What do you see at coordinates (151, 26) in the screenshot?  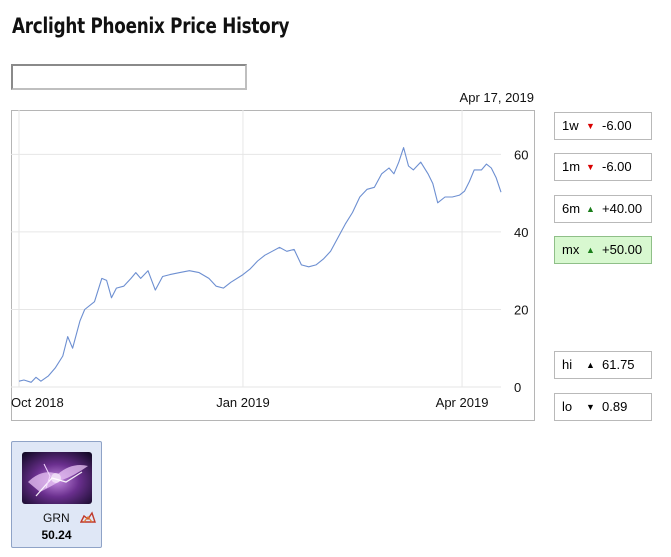 I see `page-title: Arclight Phoenix Price History` at bounding box center [151, 26].